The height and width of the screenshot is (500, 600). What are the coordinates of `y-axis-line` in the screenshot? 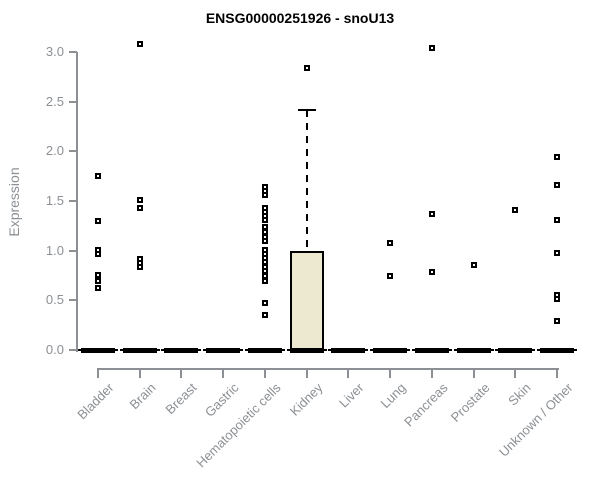 It's located at (77, 202).